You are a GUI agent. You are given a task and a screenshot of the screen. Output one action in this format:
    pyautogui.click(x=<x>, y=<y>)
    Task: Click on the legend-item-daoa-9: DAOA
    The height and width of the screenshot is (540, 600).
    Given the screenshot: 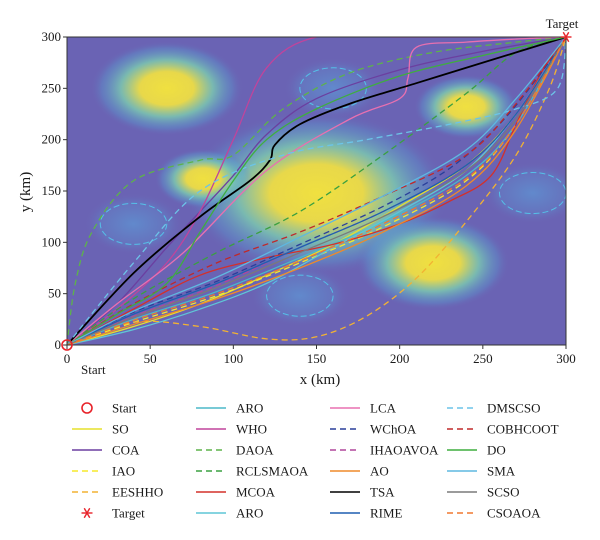 What is the action you would take?
    pyautogui.click(x=235, y=450)
    